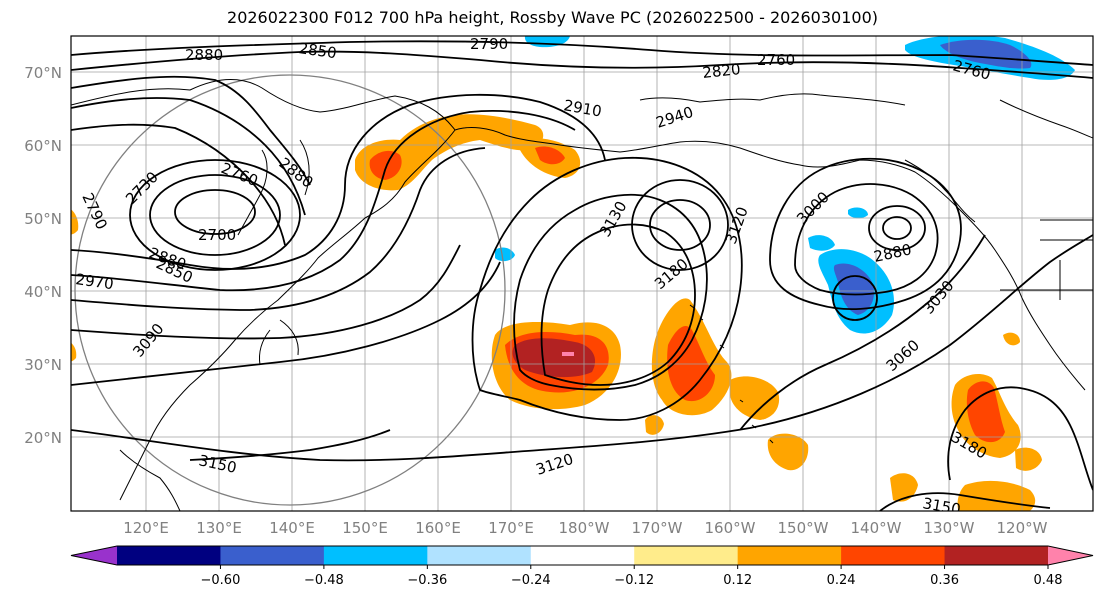  What do you see at coordinates (1070, 555) in the screenshot?
I see `colorbar-extend-high` at bounding box center [1070, 555].